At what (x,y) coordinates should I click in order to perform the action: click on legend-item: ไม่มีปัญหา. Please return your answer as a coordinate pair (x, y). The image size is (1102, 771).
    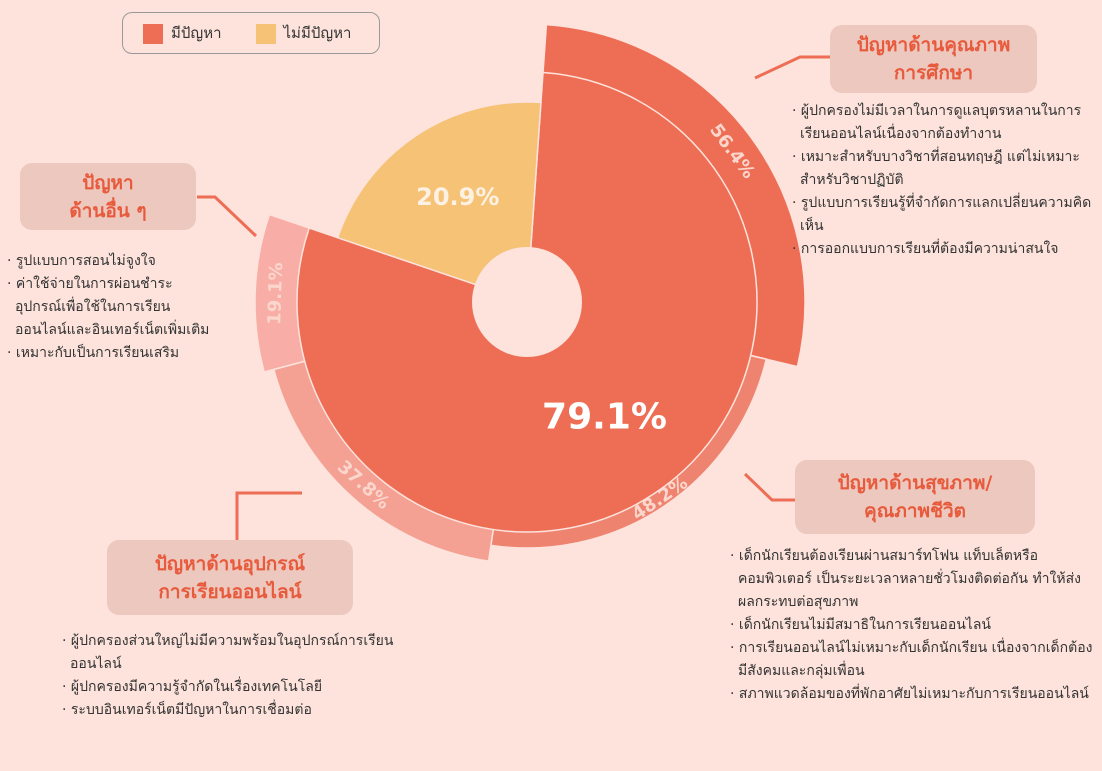
    Looking at the image, I should click on (303, 33).